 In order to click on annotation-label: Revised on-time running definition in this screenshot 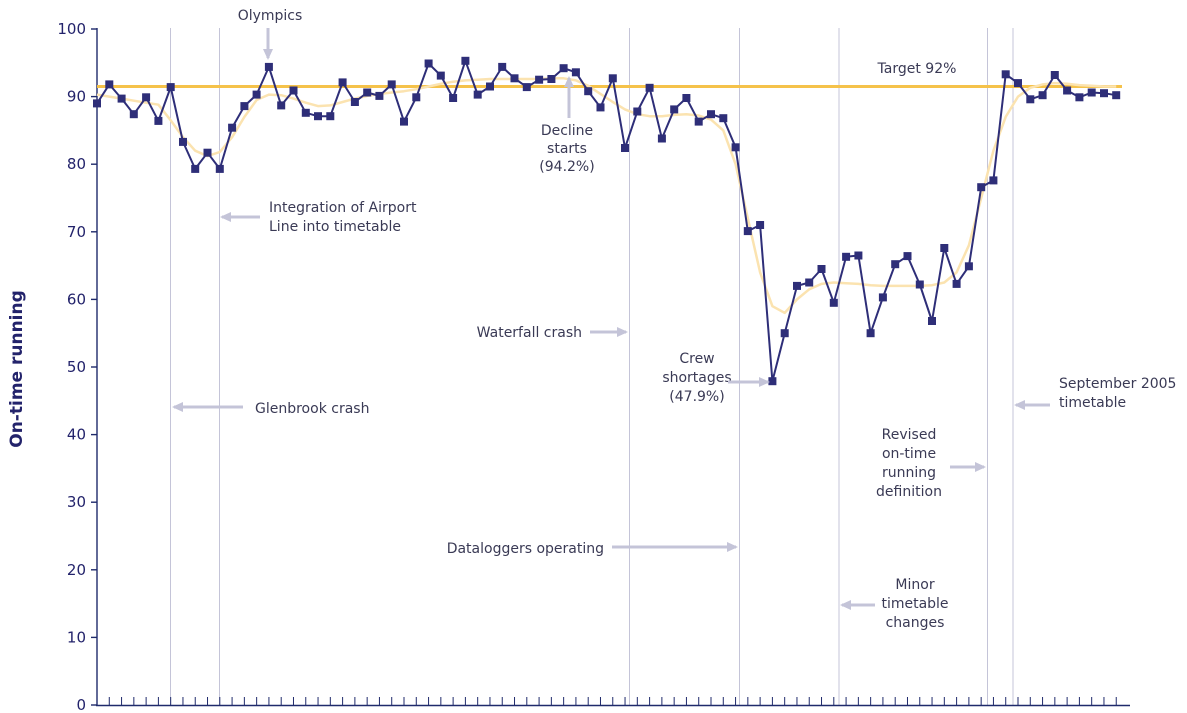, I will do `click(909, 463)`.